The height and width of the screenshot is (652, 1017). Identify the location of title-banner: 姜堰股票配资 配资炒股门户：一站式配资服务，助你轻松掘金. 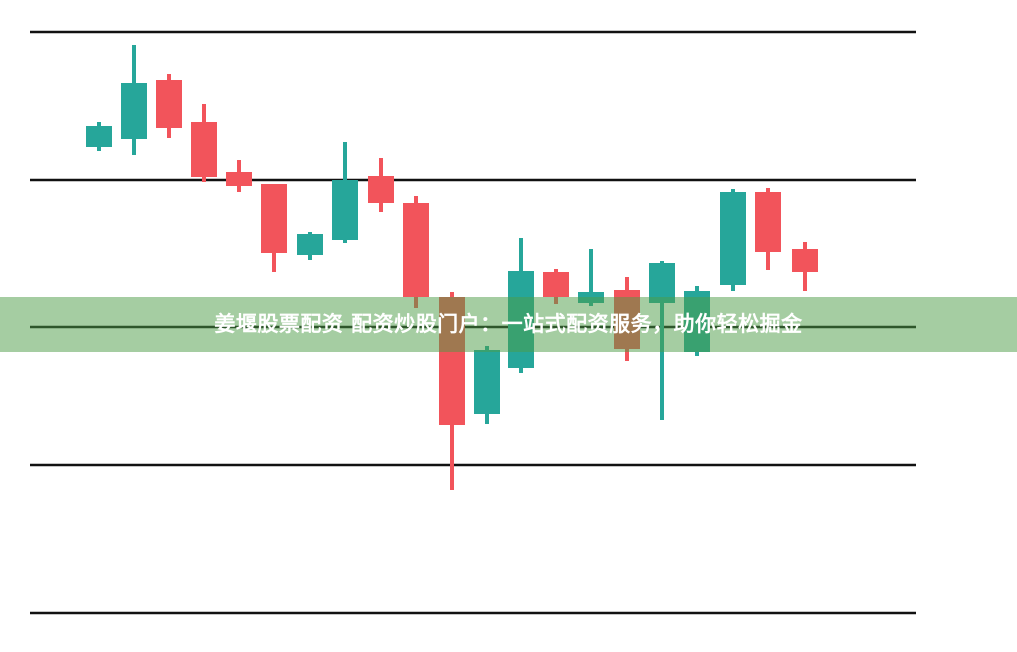
(508, 324).